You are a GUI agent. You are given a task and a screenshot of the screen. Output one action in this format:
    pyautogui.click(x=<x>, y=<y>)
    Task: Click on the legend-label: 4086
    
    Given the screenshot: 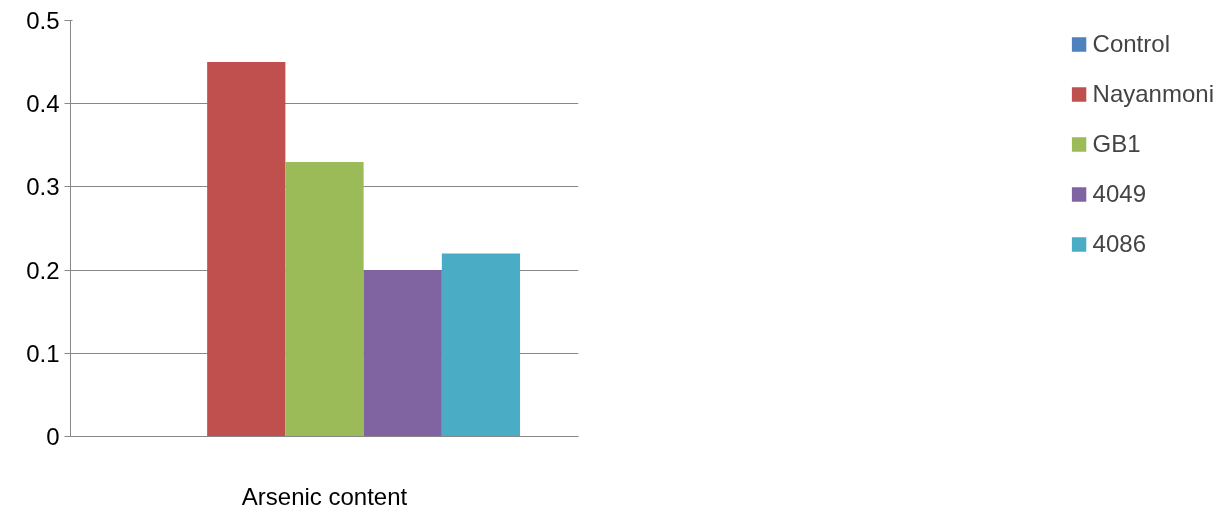 What is the action you would take?
    pyautogui.click(x=1119, y=244)
    